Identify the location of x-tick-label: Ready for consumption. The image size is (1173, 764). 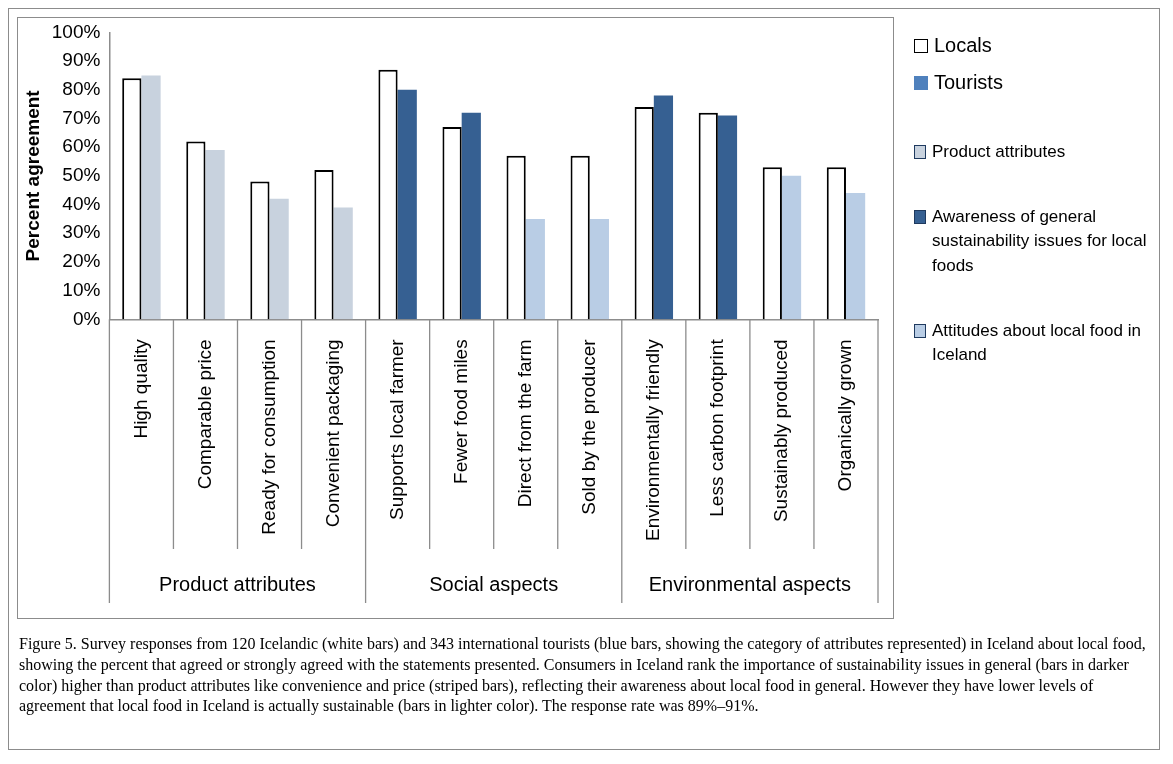
(268, 437).